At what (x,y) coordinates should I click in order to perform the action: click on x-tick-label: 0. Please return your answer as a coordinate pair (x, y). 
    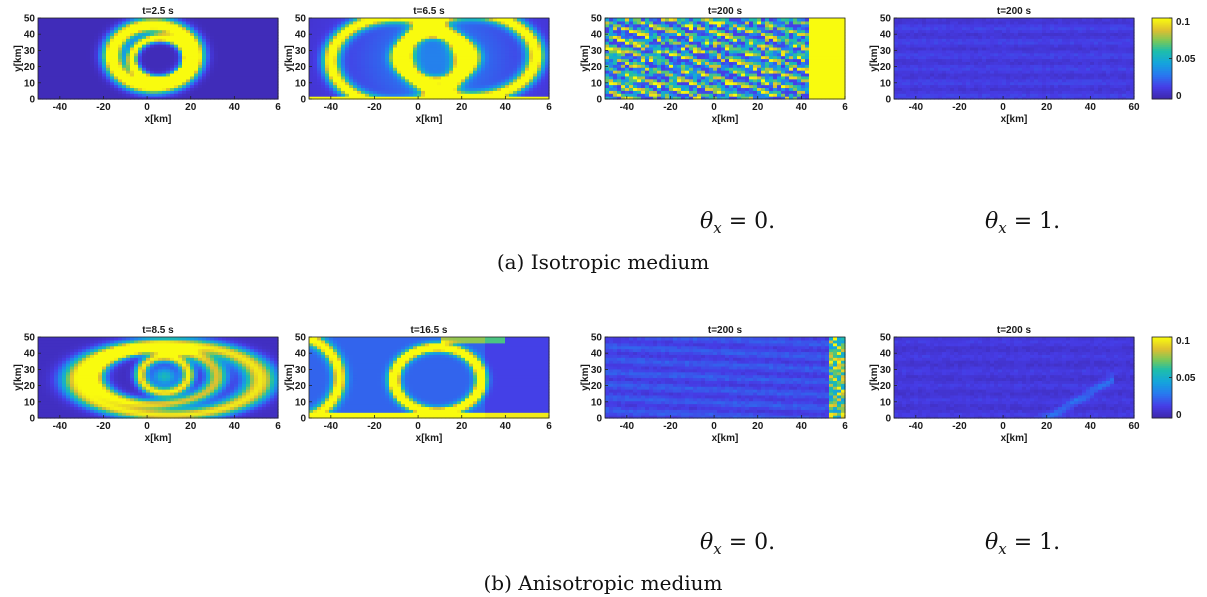
    Looking at the image, I should click on (418, 107).